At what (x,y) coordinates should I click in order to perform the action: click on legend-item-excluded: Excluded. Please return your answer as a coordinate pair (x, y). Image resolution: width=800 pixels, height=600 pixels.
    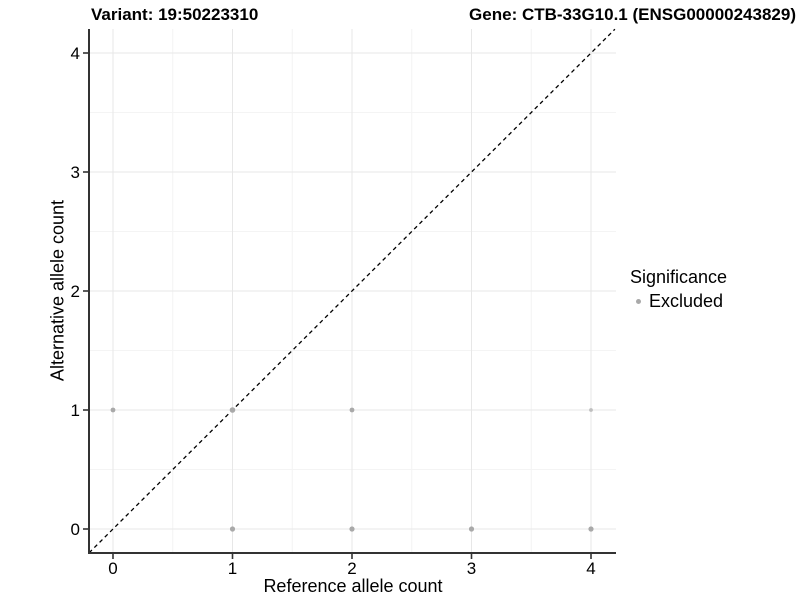
    Looking at the image, I should click on (678, 301).